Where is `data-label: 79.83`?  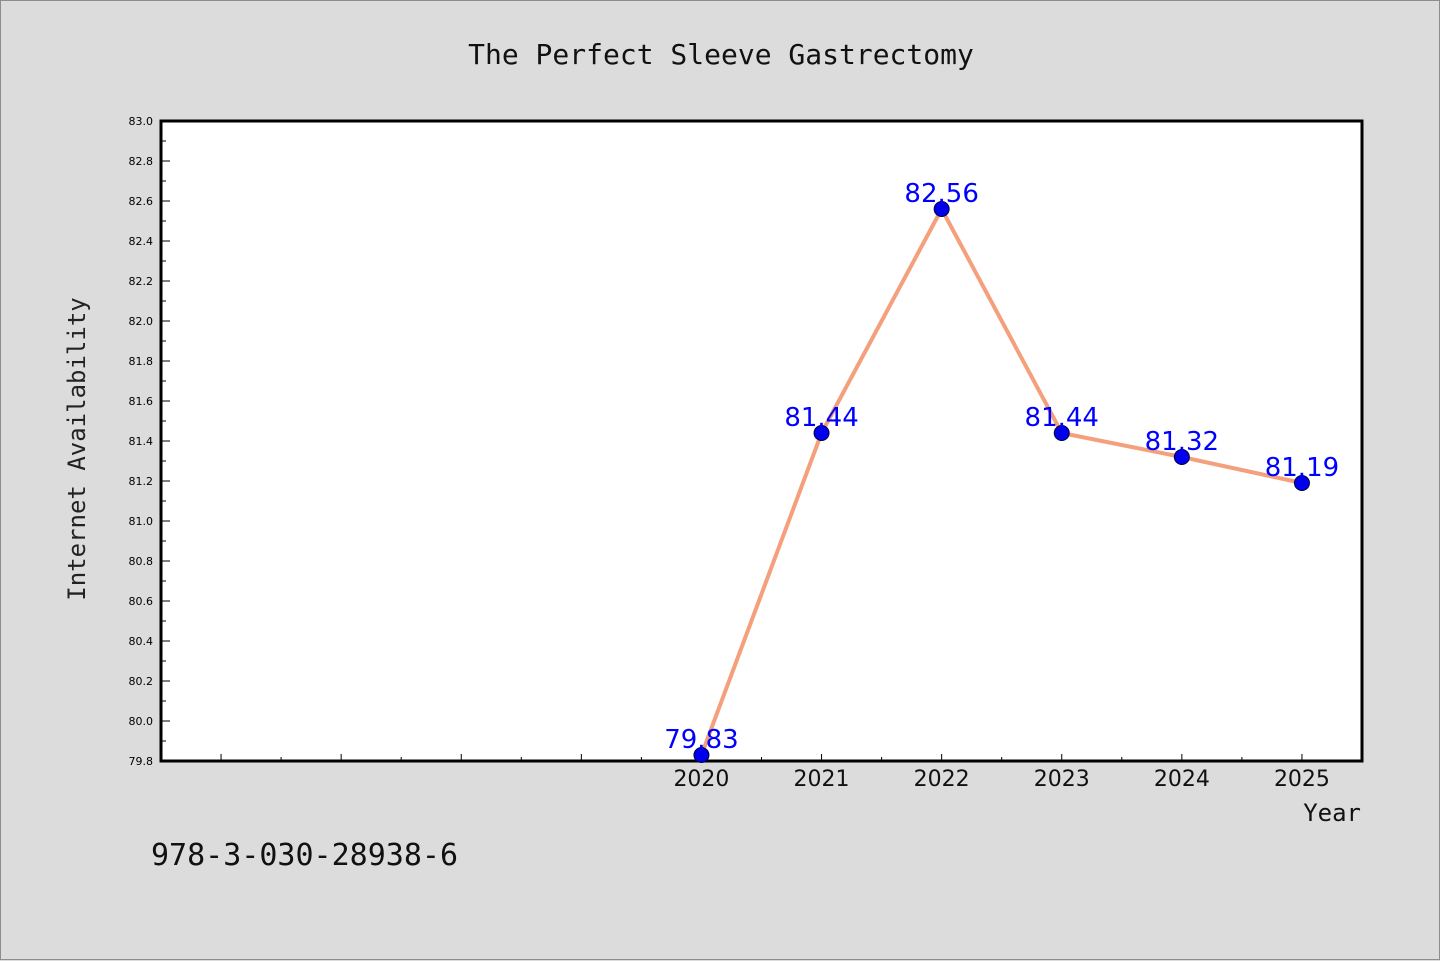 data-label: 79.83 is located at coordinates (701, 740).